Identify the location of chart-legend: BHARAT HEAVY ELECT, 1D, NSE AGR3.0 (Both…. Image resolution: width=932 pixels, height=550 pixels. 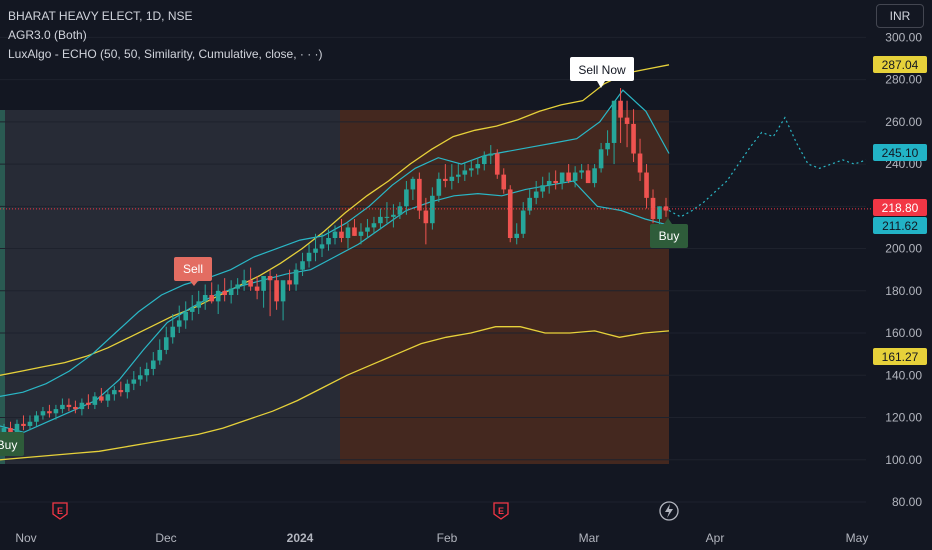
(165, 35).